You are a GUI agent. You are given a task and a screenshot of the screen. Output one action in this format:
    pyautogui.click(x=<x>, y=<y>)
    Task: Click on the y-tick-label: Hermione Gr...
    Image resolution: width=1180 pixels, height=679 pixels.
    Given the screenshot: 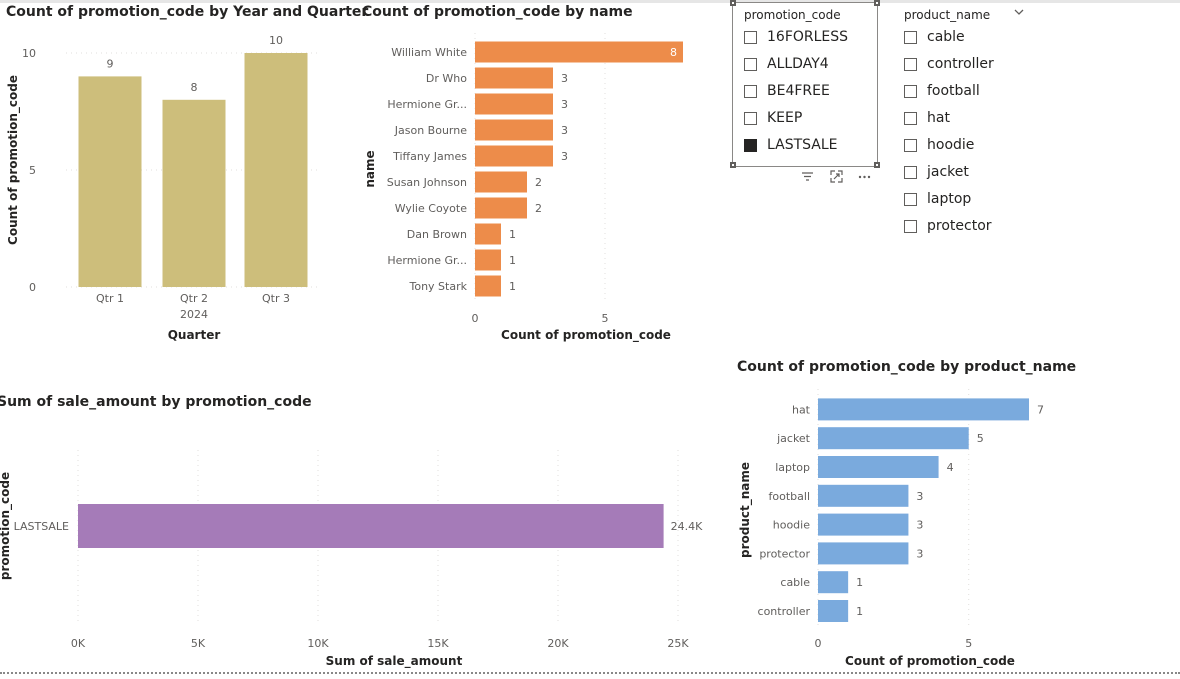 What is the action you would take?
    pyautogui.click(x=427, y=260)
    